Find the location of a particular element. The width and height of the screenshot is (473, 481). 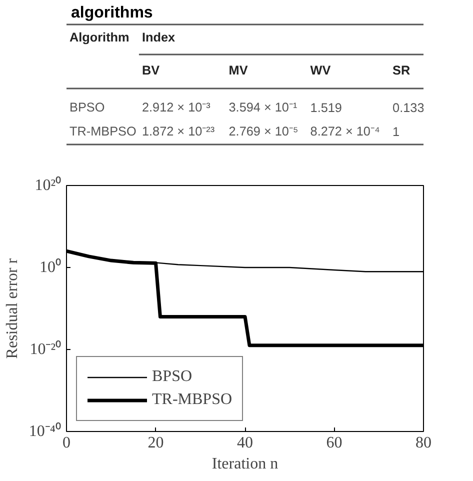

text: SR is located at coordinates (401, 71).